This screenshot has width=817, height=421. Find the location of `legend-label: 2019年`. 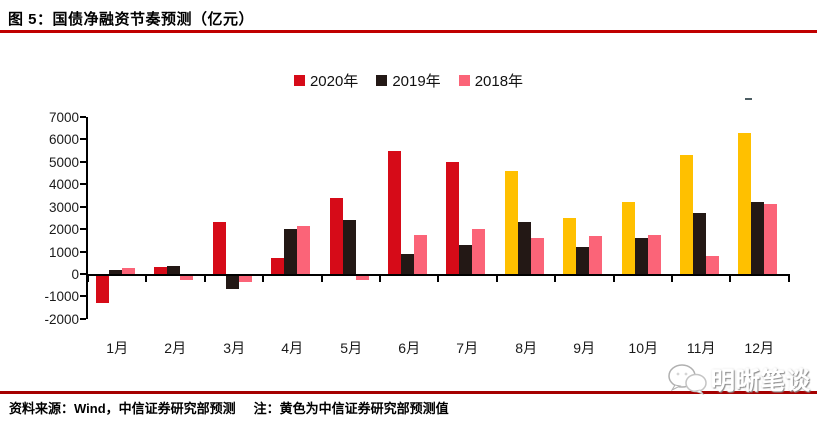

legend-label: 2019年 is located at coordinates (416, 81).